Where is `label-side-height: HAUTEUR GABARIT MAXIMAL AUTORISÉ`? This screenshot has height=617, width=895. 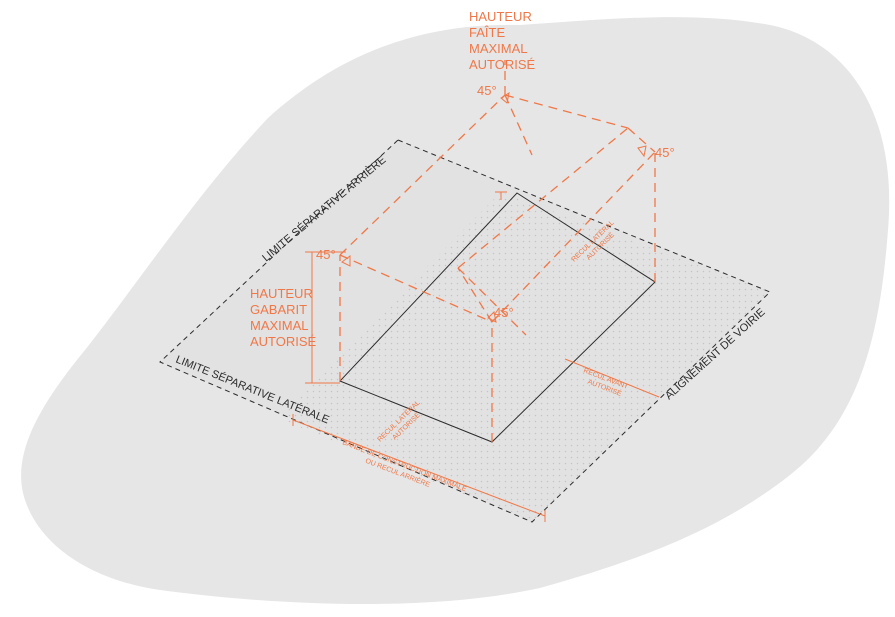
label-side-height: HAUTEUR GABARIT MAXIMAL AUTORISÉ is located at coordinates (283, 317).